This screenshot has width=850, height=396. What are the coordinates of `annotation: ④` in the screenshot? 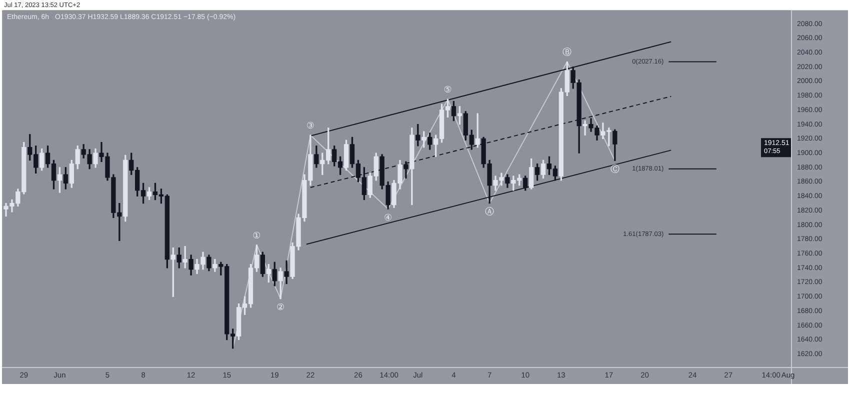 It's located at (388, 218).